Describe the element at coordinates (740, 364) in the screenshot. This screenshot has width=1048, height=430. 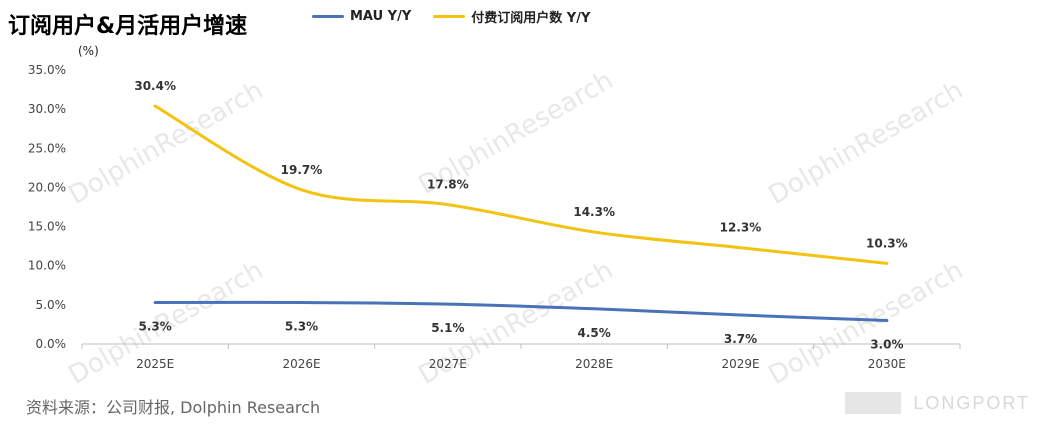
I see `x-tick-label: 2029E` at that location.